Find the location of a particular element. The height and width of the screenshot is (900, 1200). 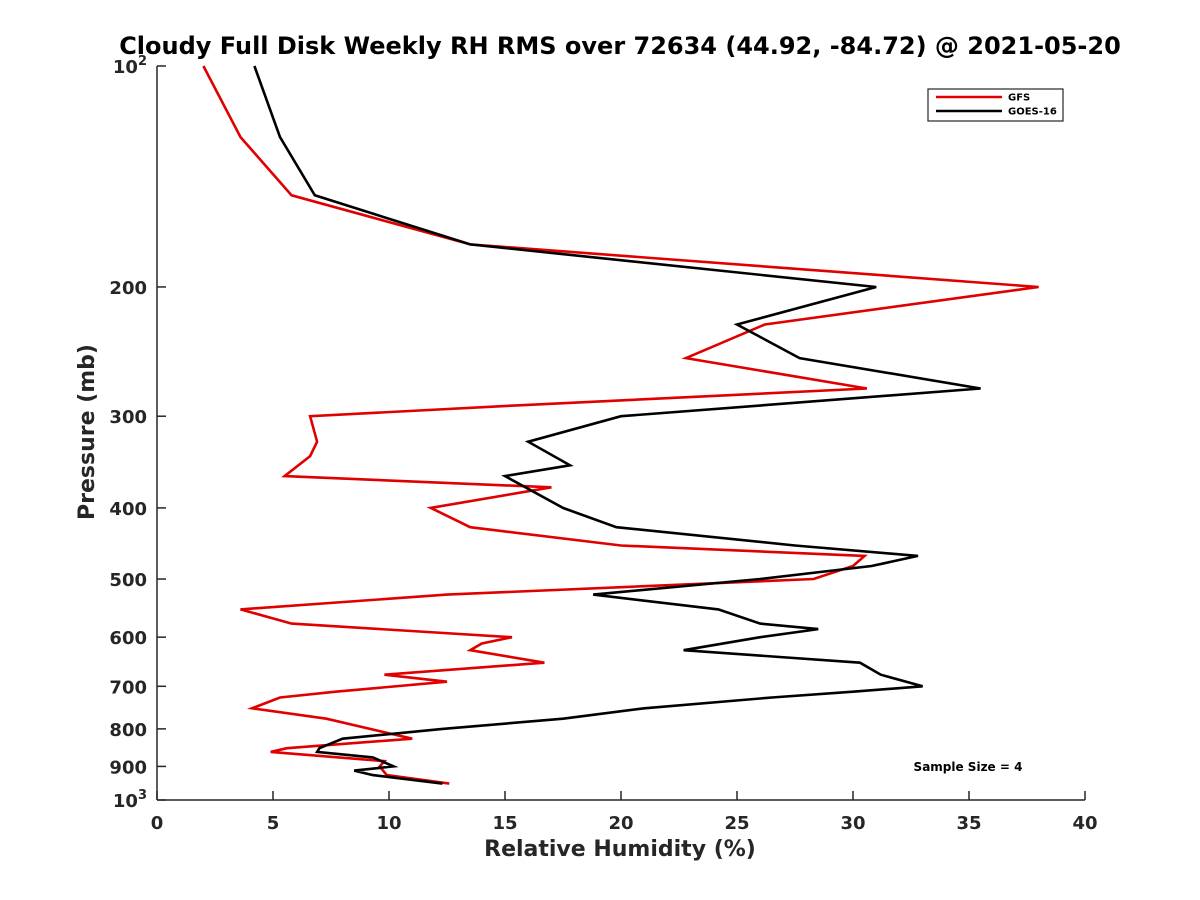

x-axis-label: Relative Humidity (%) is located at coordinates (620, 849).